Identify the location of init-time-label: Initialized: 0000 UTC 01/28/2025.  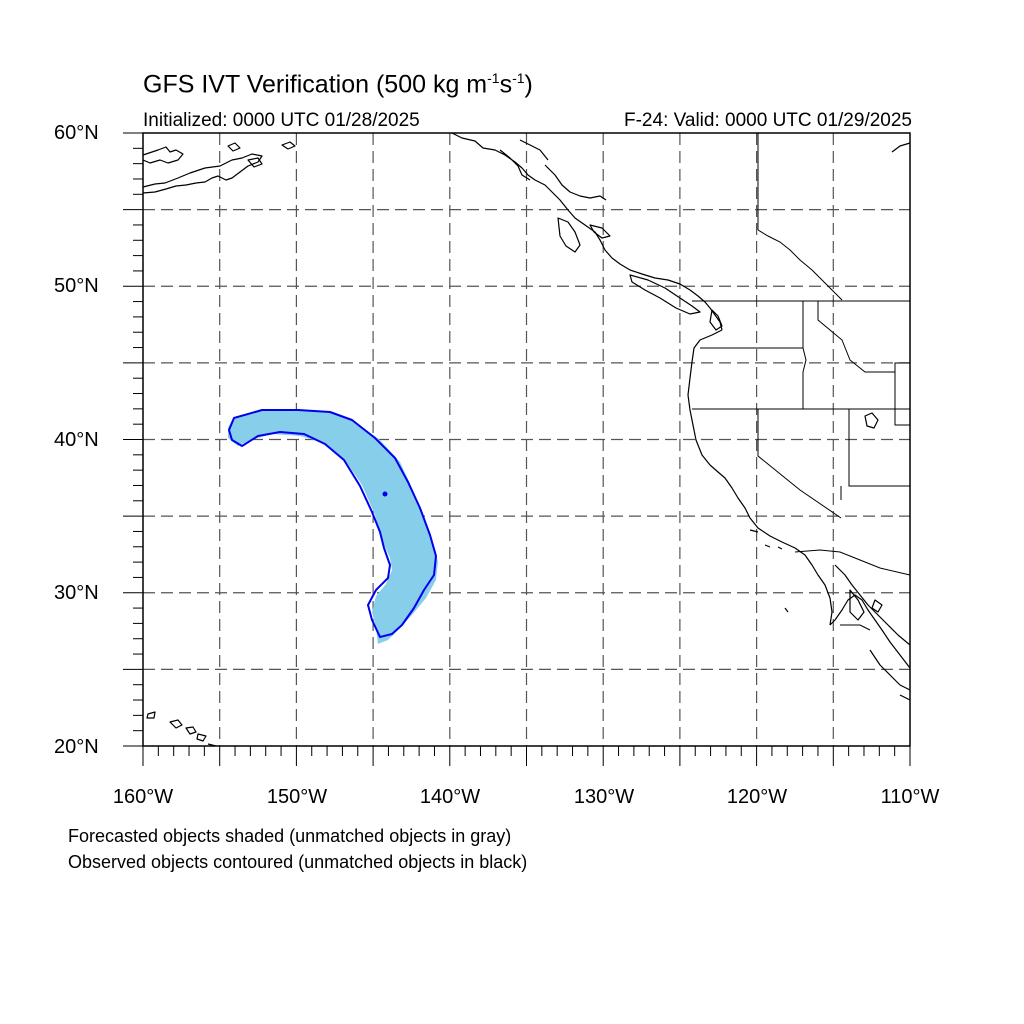
(281, 120).